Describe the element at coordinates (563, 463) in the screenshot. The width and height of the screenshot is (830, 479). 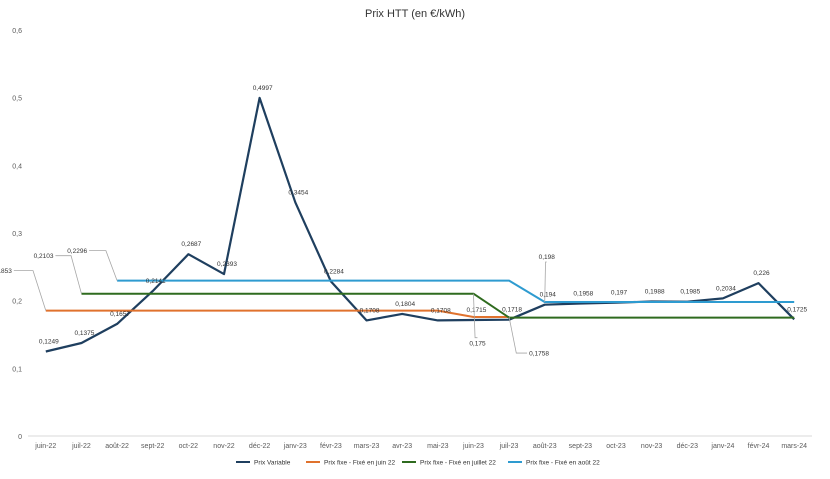
I see `legend-label: Prix fixe - Fixé en août 22` at that location.